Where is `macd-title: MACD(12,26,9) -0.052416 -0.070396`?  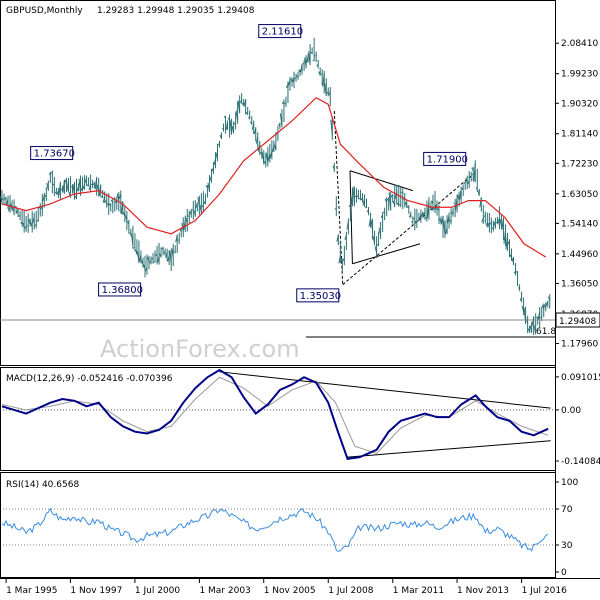
macd-title: MACD(12,26,9) -0.052416 -0.070396 is located at coordinates (89, 379).